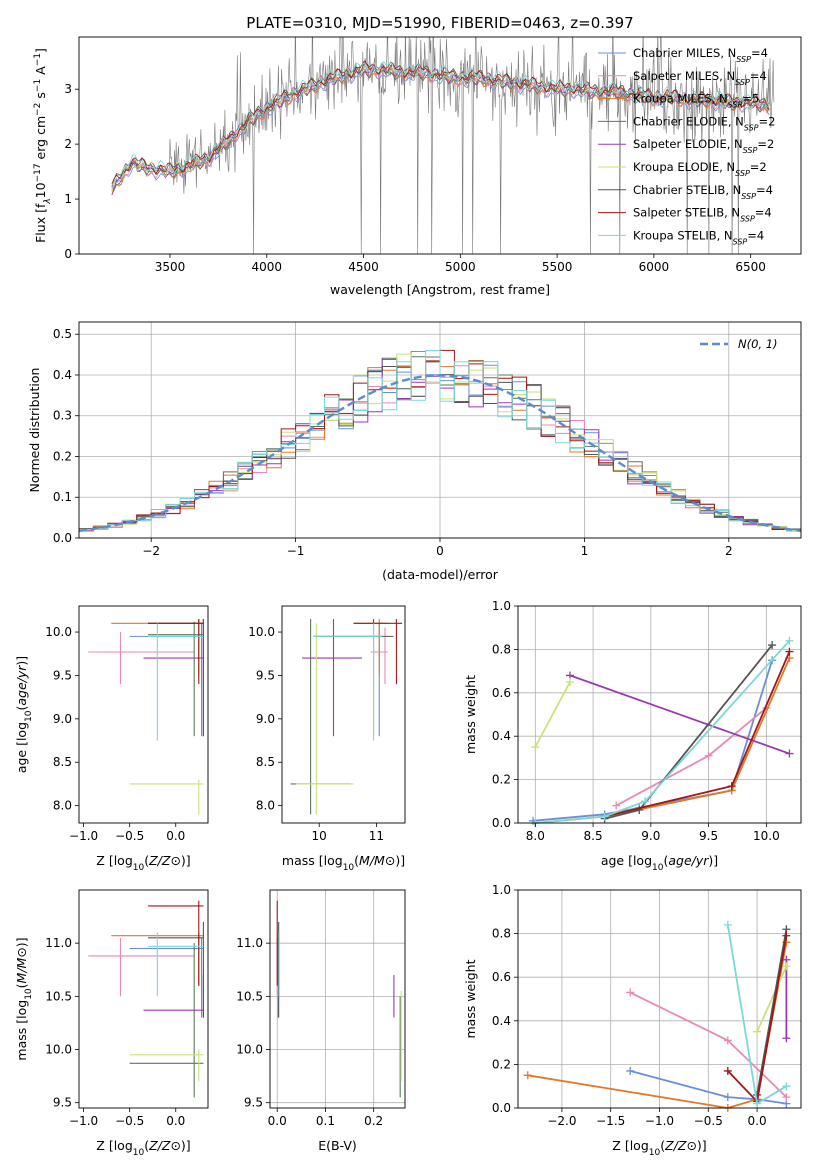  What do you see at coordinates (700, 78) in the screenshot?
I see `legend-label-2: Salpeter MILES, NSSP=4` at bounding box center [700, 78].